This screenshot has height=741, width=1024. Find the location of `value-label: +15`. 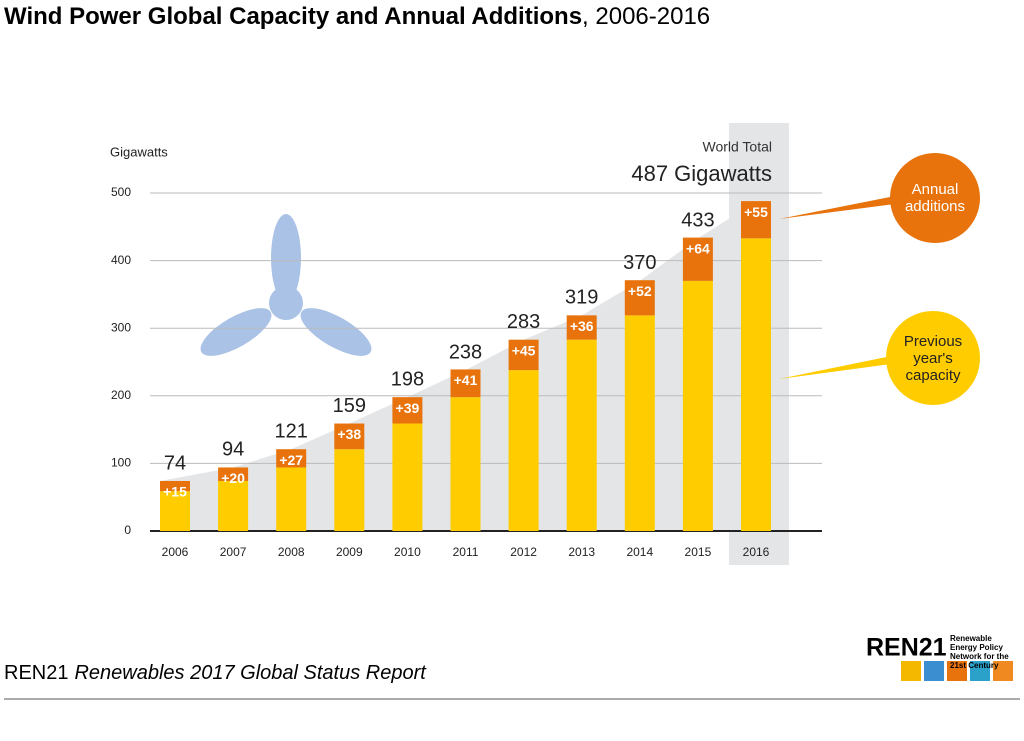

value-label: +15 is located at coordinates (175, 492).